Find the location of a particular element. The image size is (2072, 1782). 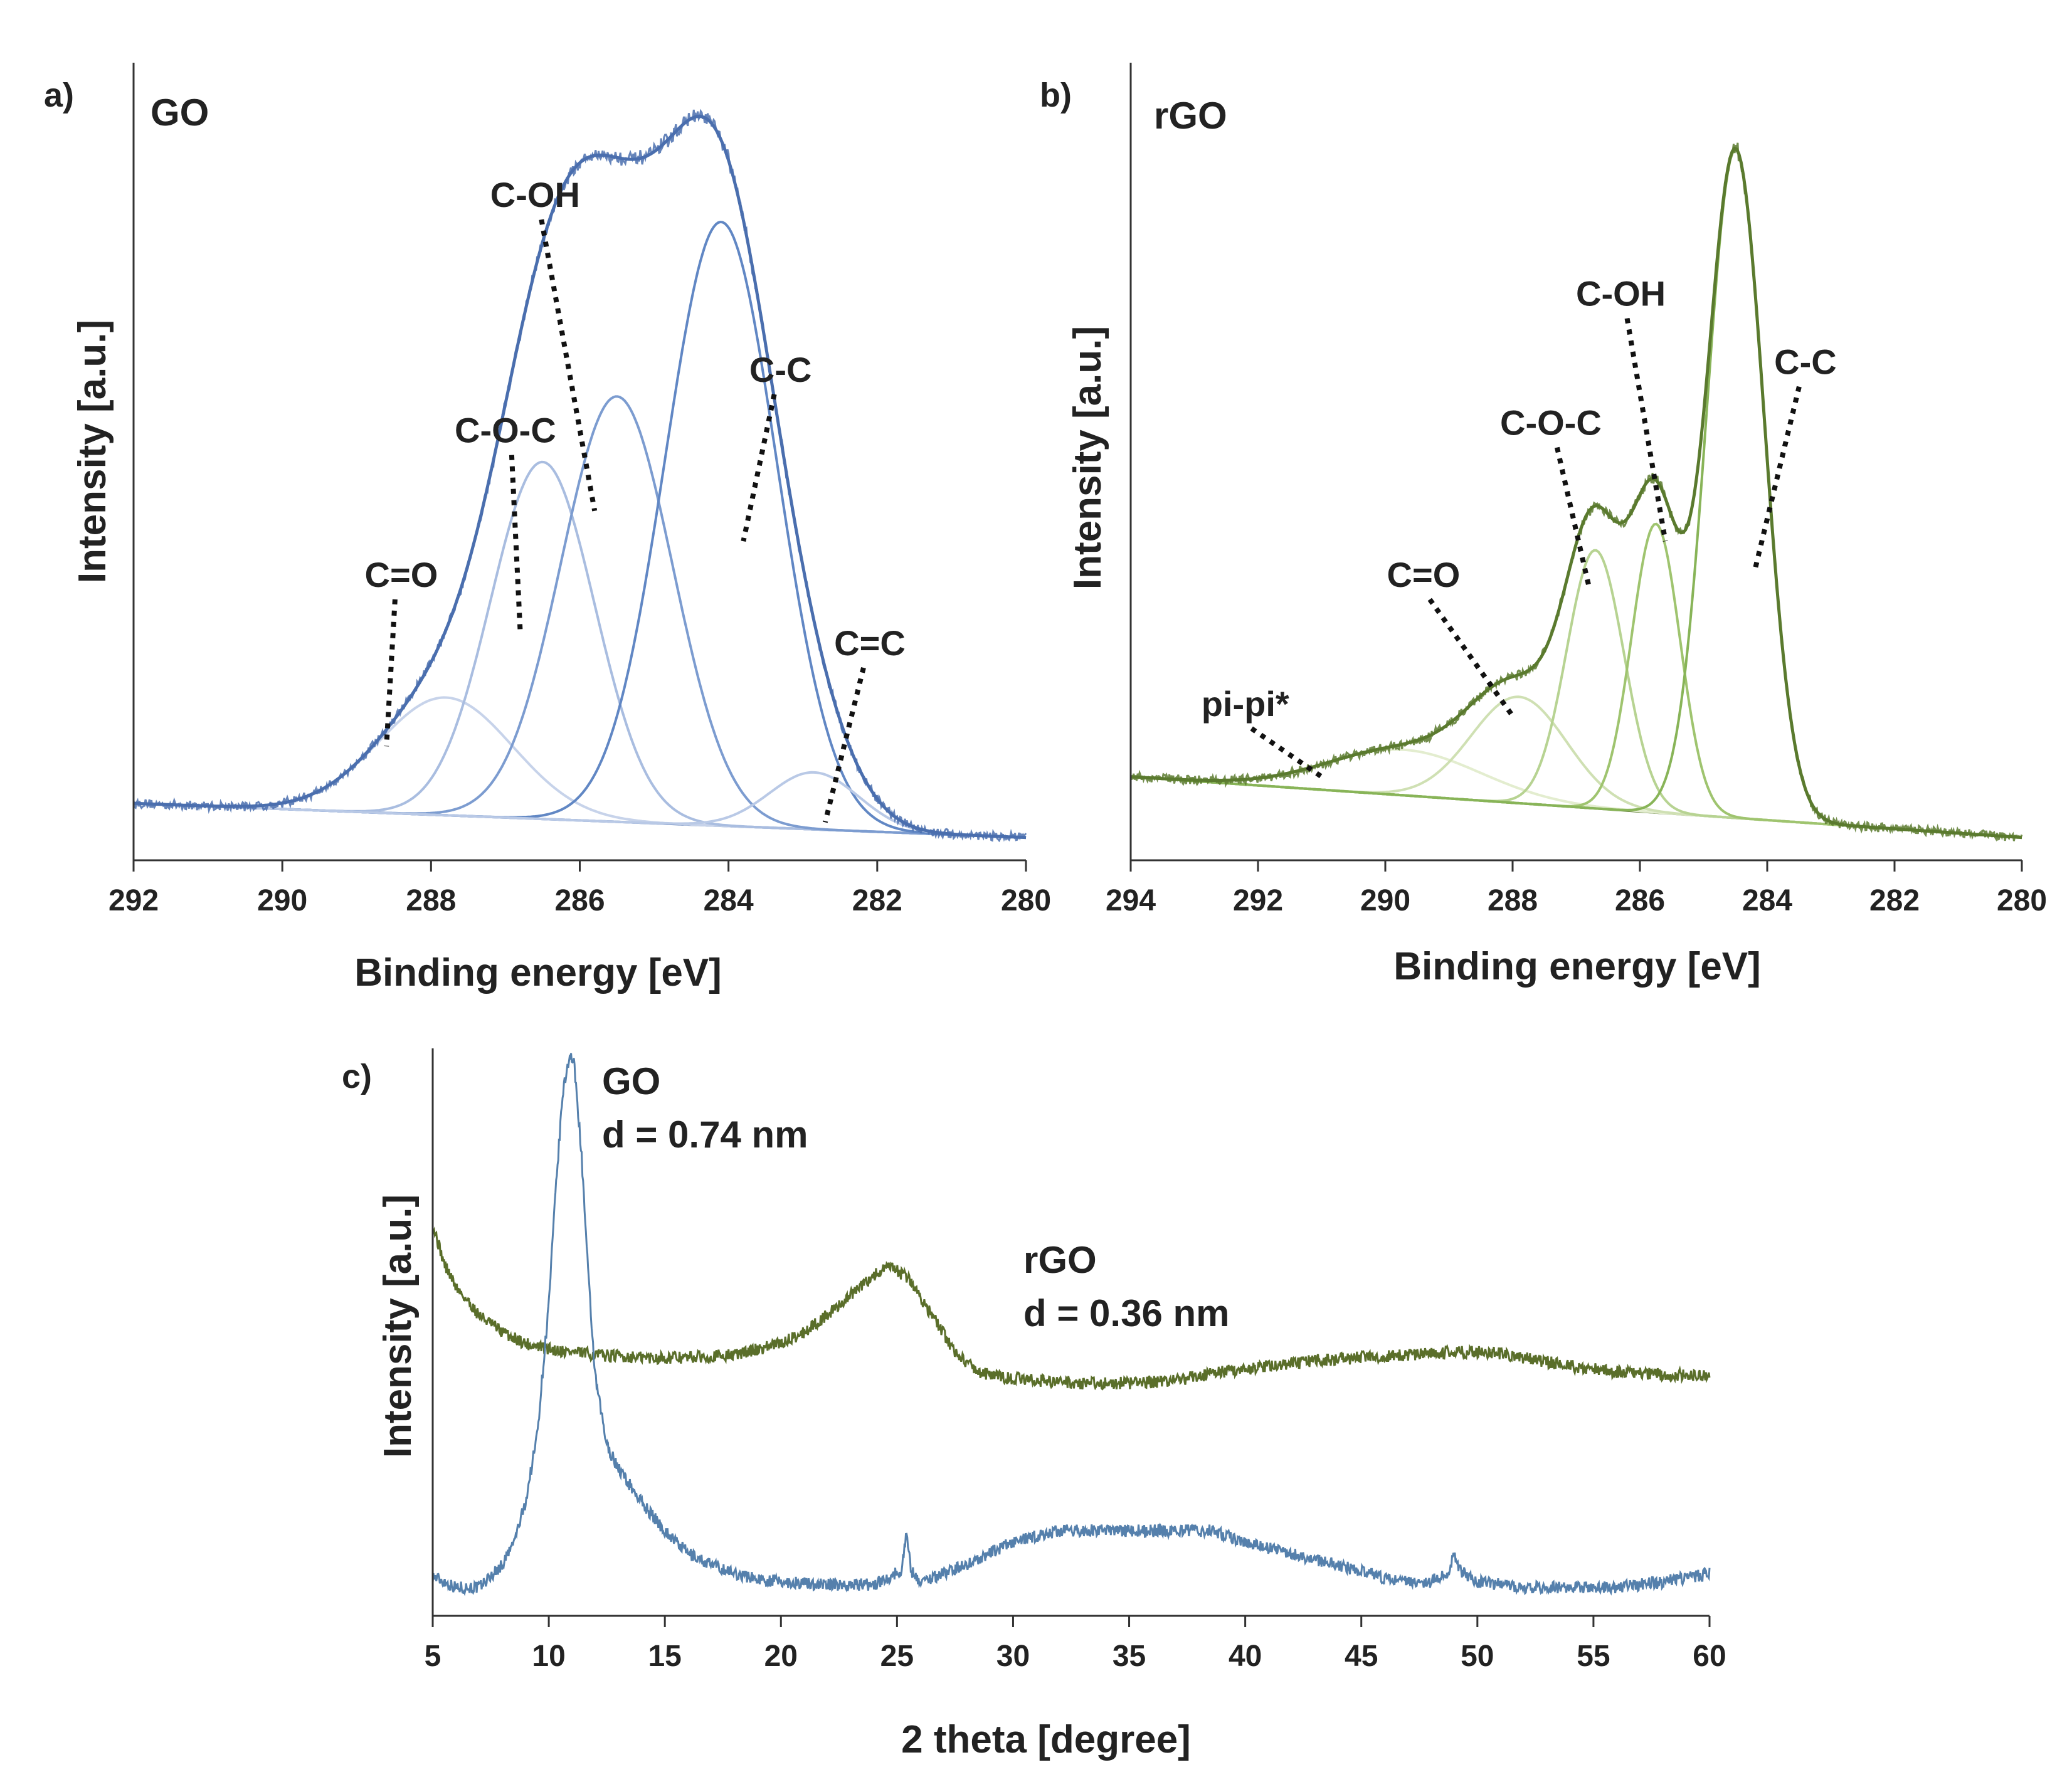

peak-label: pi-pi* is located at coordinates (1245, 704).